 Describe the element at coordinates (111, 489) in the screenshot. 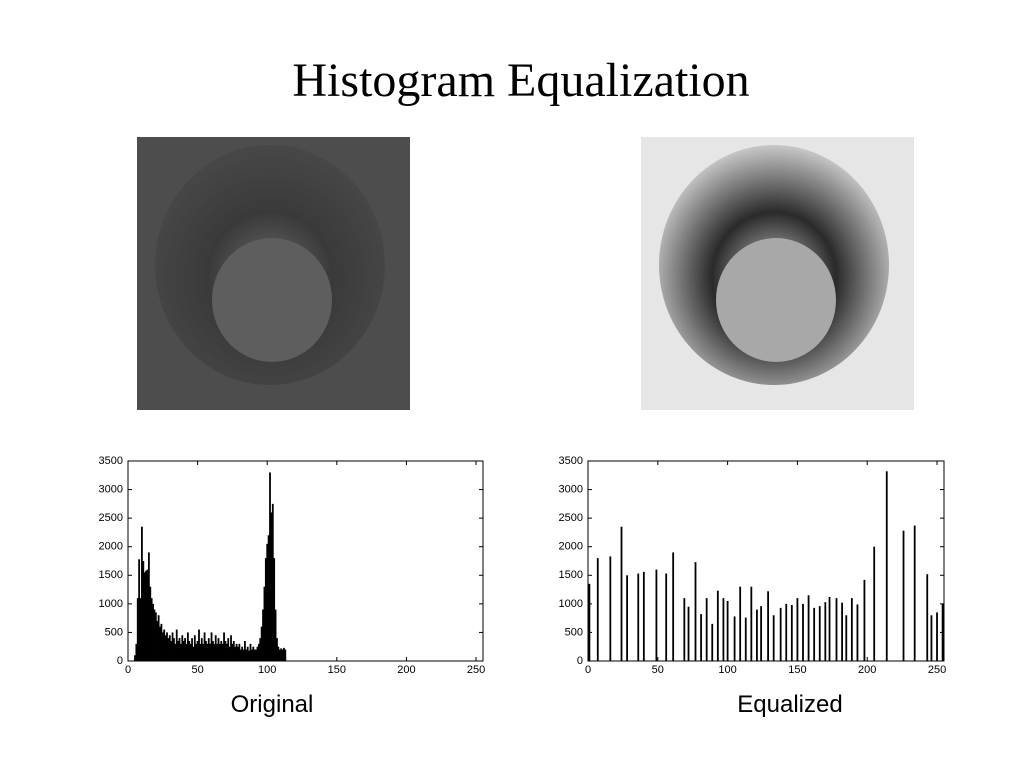

I see `y-tick-label: 3000` at that location.